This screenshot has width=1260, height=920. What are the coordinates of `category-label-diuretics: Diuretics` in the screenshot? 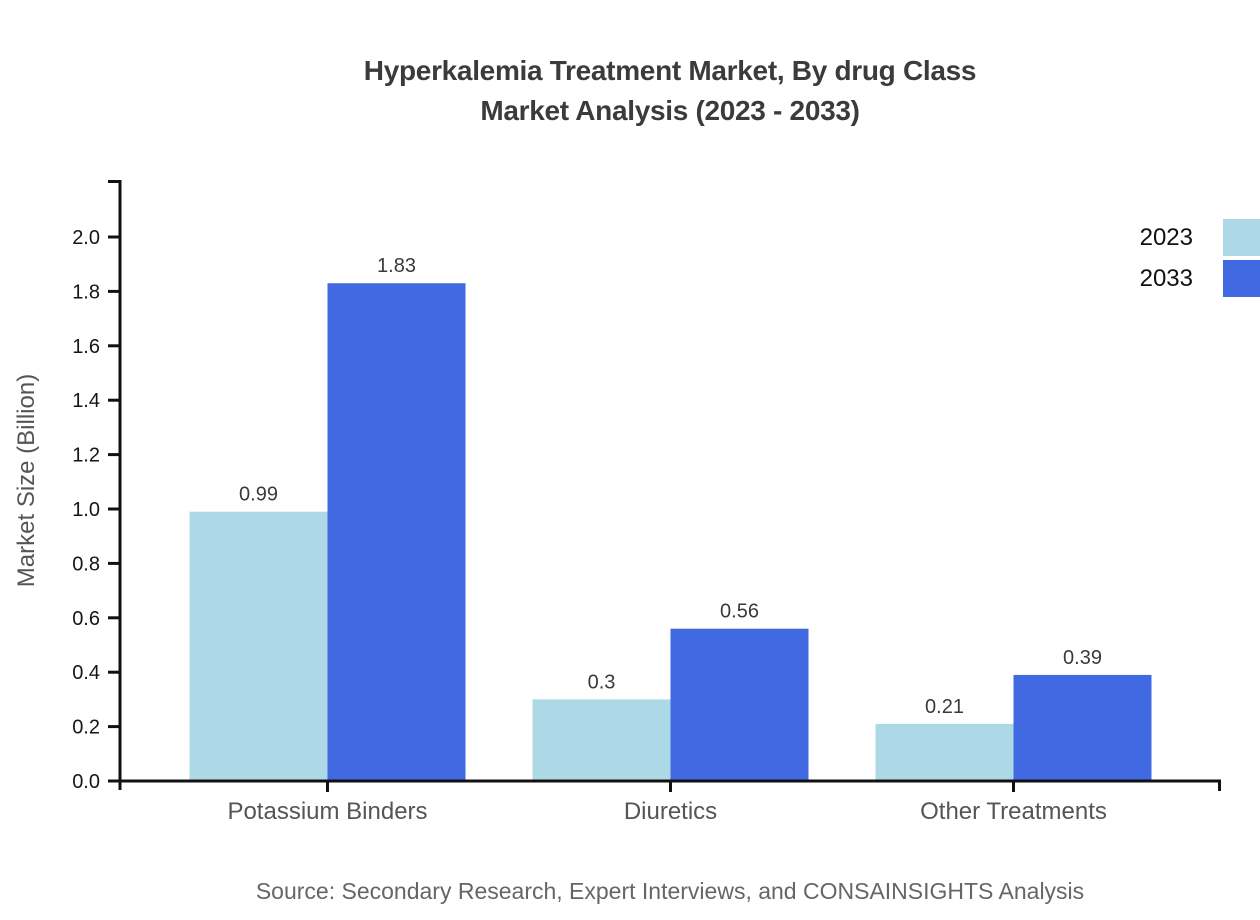 It's located at (670, 811).